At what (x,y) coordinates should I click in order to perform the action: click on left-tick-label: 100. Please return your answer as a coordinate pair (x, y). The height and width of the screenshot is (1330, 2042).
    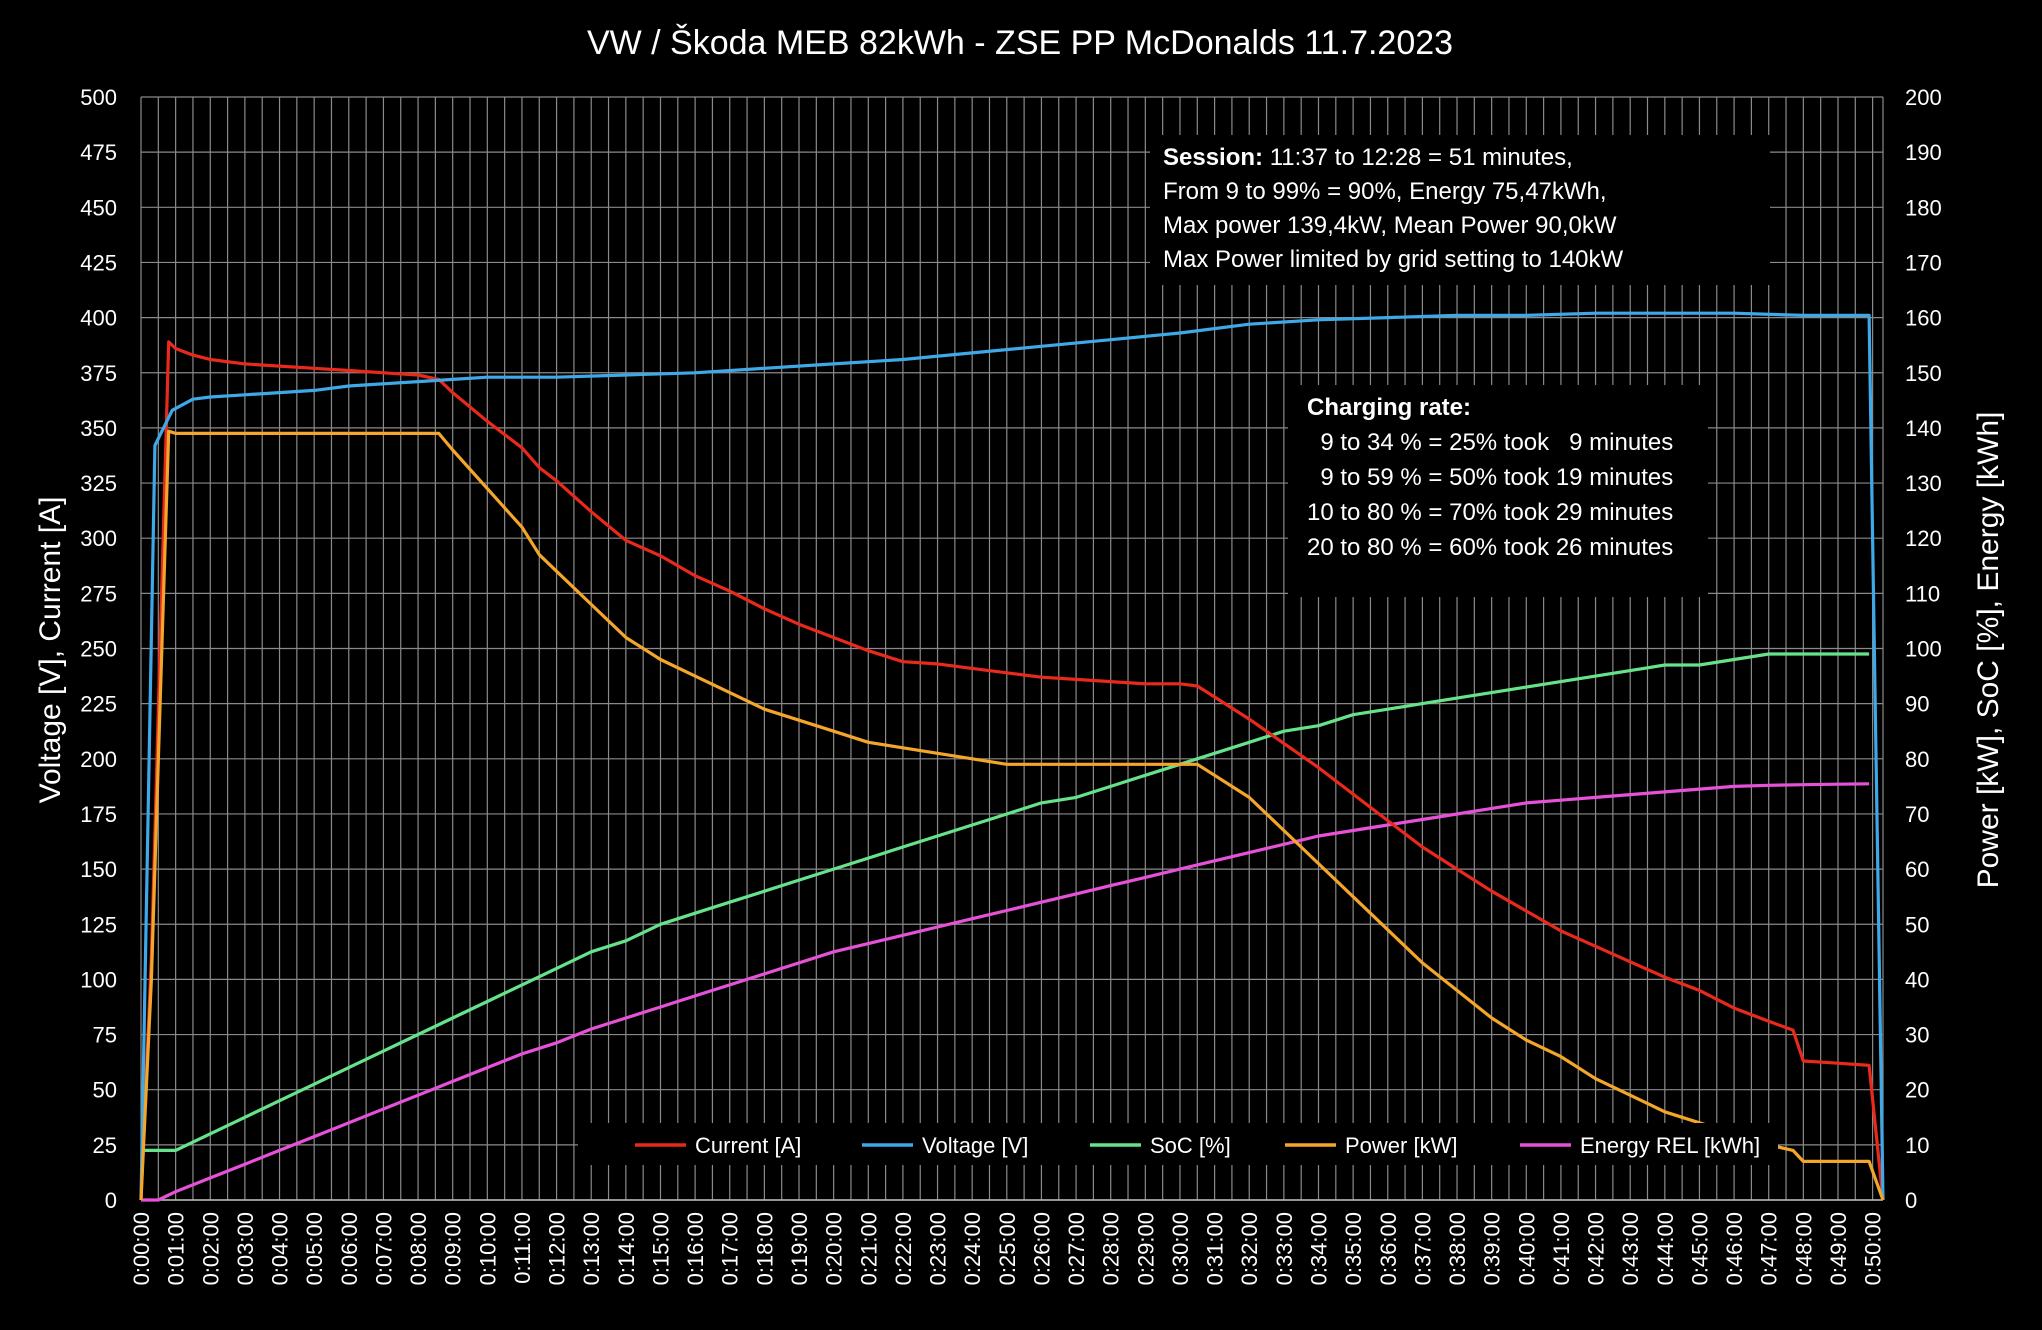
    Looking at the image, I should click on (98, 979).